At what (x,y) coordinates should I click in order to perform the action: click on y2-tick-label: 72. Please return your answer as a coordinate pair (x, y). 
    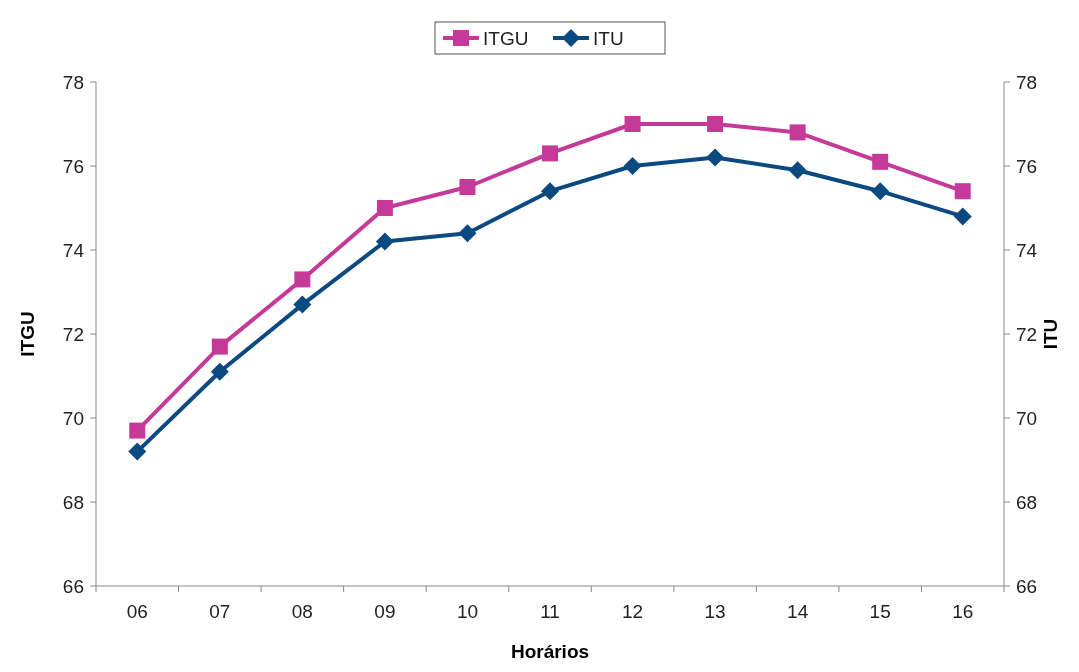
    Looking at the image, I should click on (1027, 334).